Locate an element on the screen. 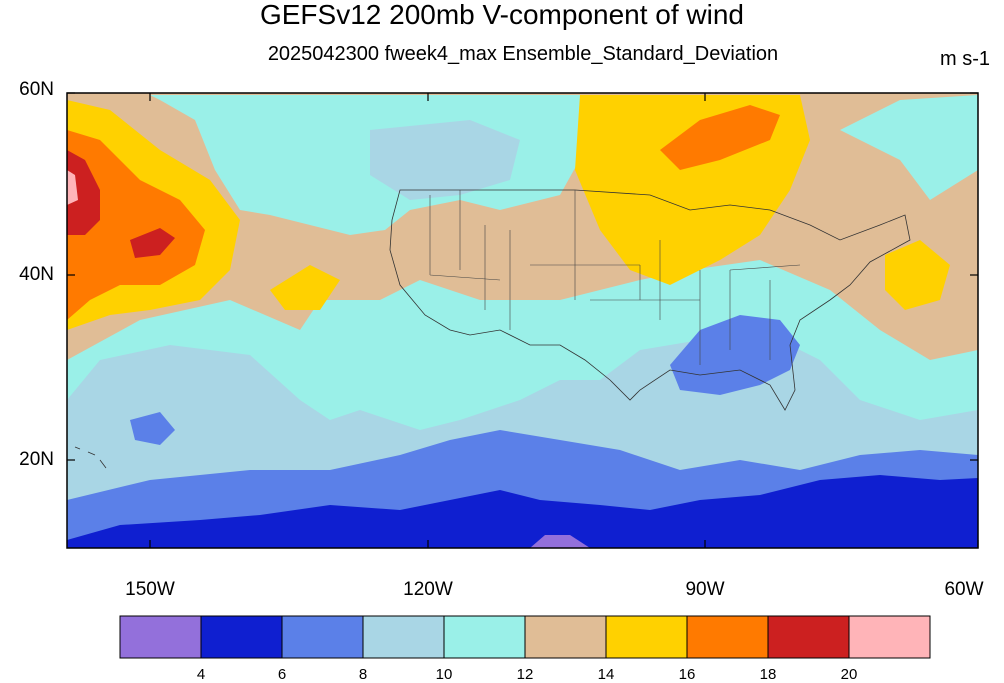 This screenshot has width=1004, height=683. colorbar-tick-label: 20 is located at coordinates (849, 674).